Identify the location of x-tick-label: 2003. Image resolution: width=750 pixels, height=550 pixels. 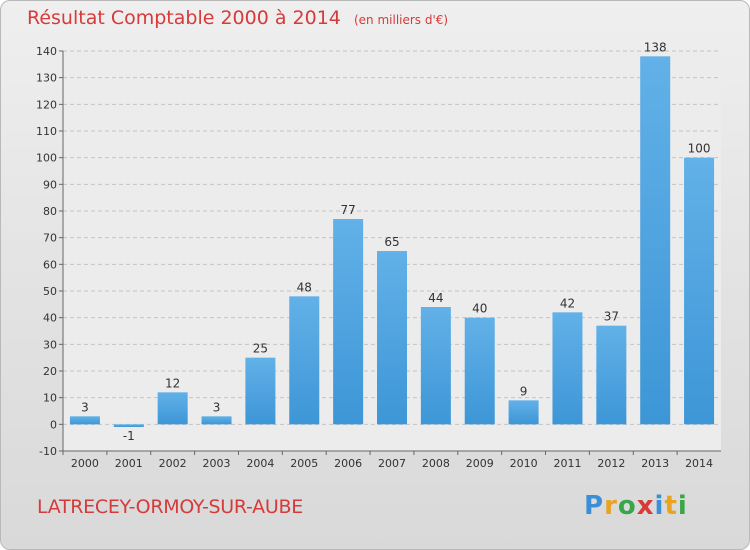
(217, 463).